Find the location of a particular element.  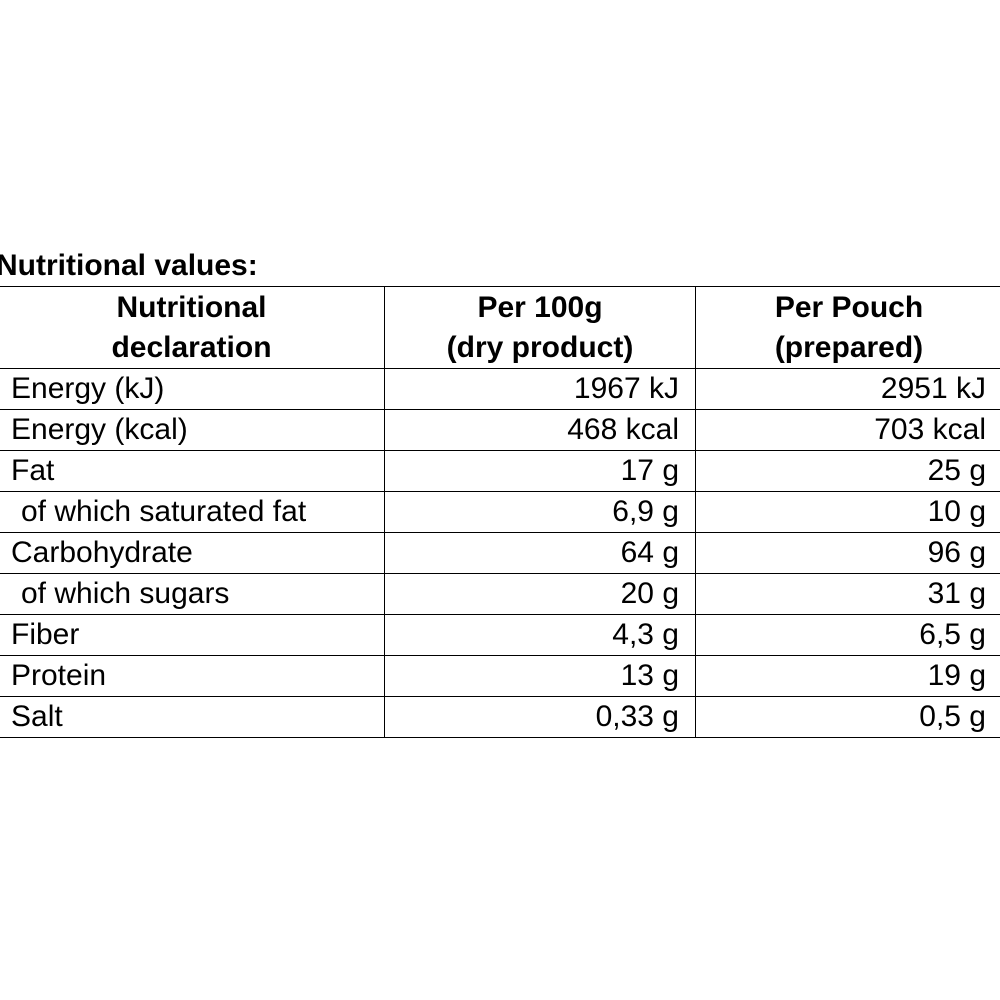

table-row: Energy (kcal) 468 kcal 703 kcal is located at coordinates (500, 430).